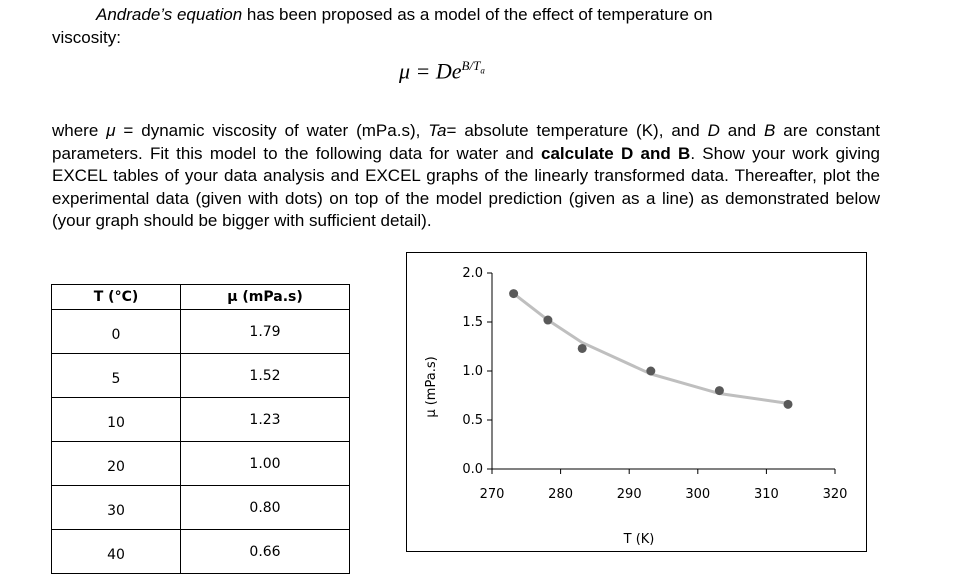 The height and width of the screenshot is (578, 960). What do you see at coordinates (200, 331) in the screenshot?
I see `table-row: 0 1.79` at bounding box center [200, 331].